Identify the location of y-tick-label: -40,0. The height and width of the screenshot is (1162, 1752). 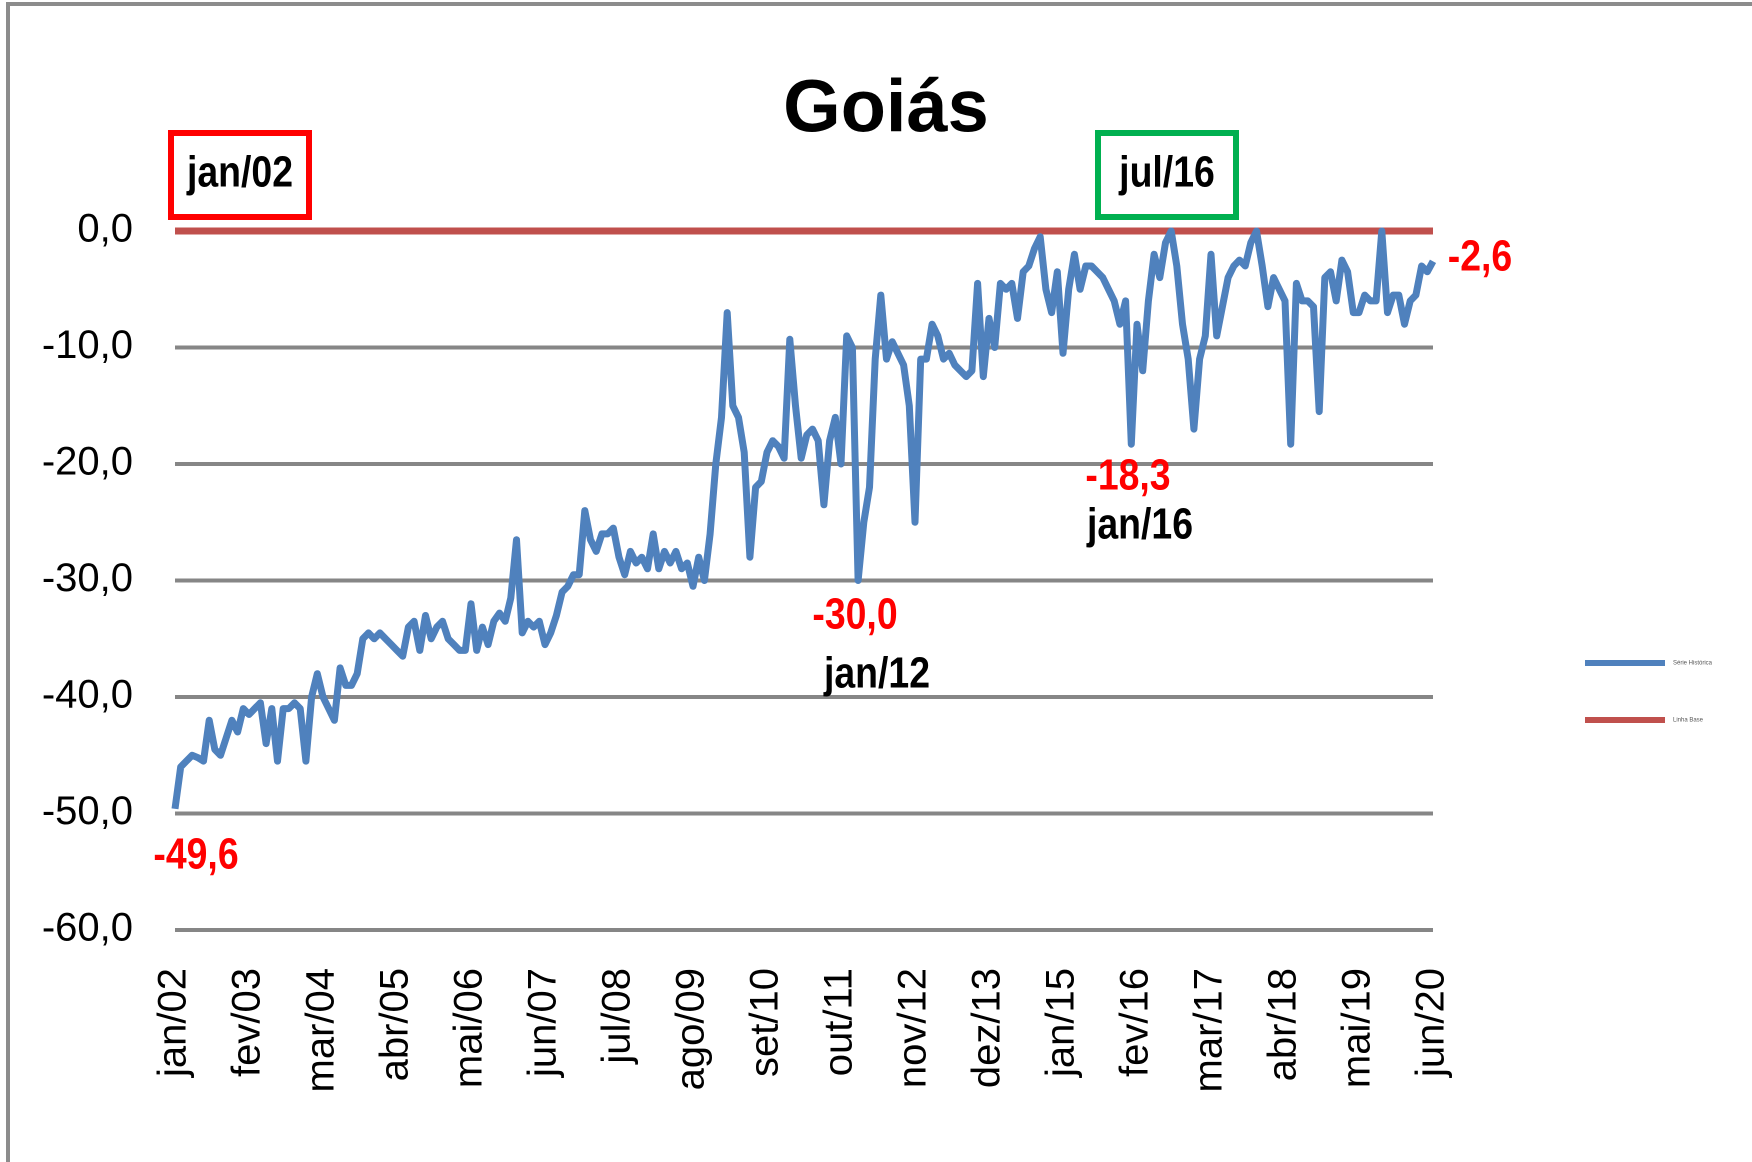
(87, 695).